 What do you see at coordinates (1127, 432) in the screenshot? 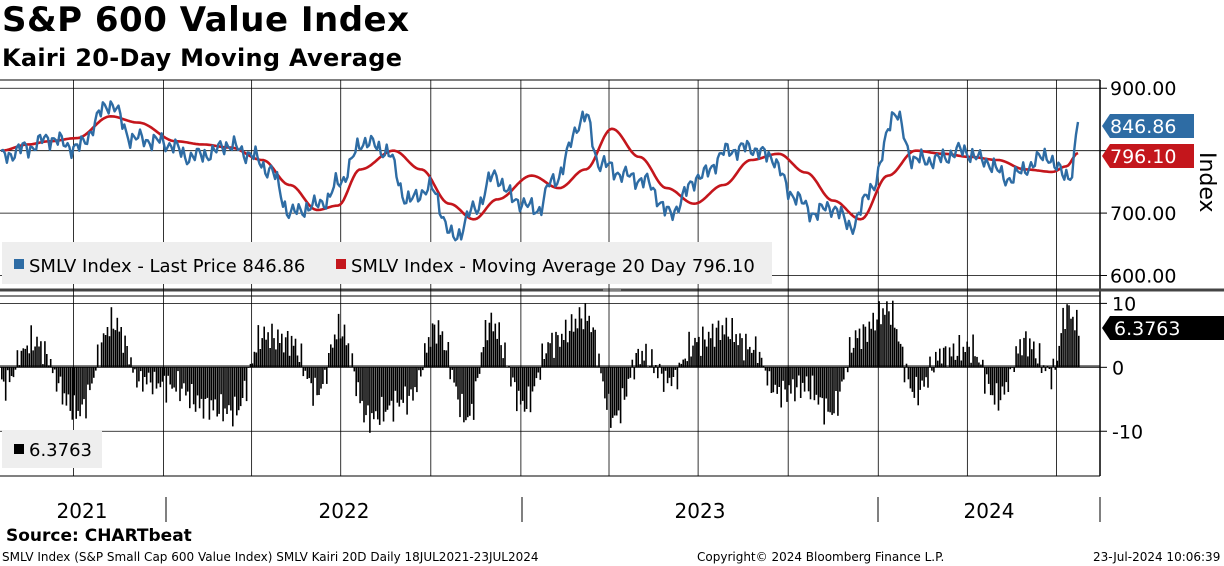
I see `y-tick-label: -10` at bounding box center [1127, 432].